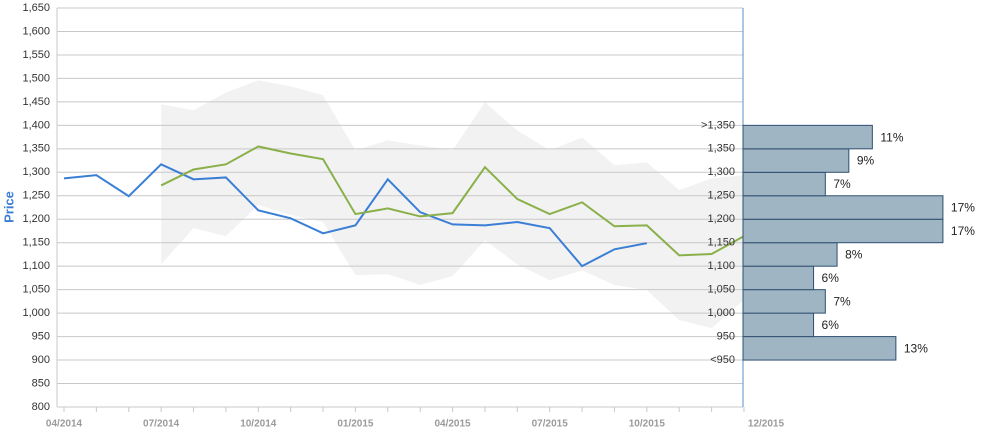 This screenshot has width=981, height=434. What do you see at coordinates (36, 78) in the screenshot?
I see `y-tick-label: 1,500` at bounding box center [36, 78].